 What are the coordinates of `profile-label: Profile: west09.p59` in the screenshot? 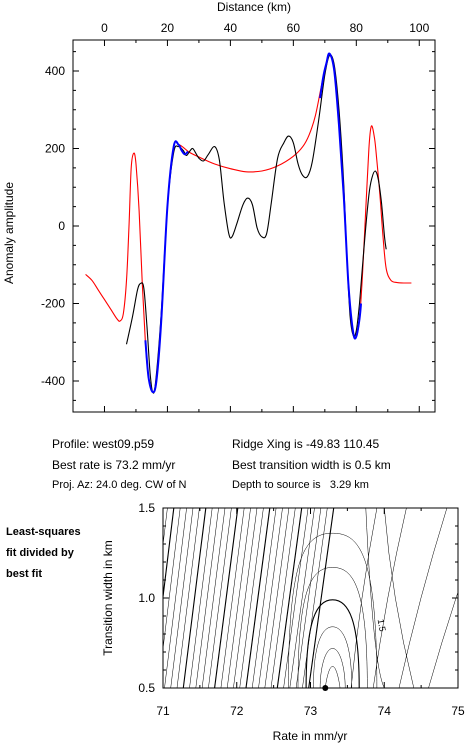 It's located at (103, 444).